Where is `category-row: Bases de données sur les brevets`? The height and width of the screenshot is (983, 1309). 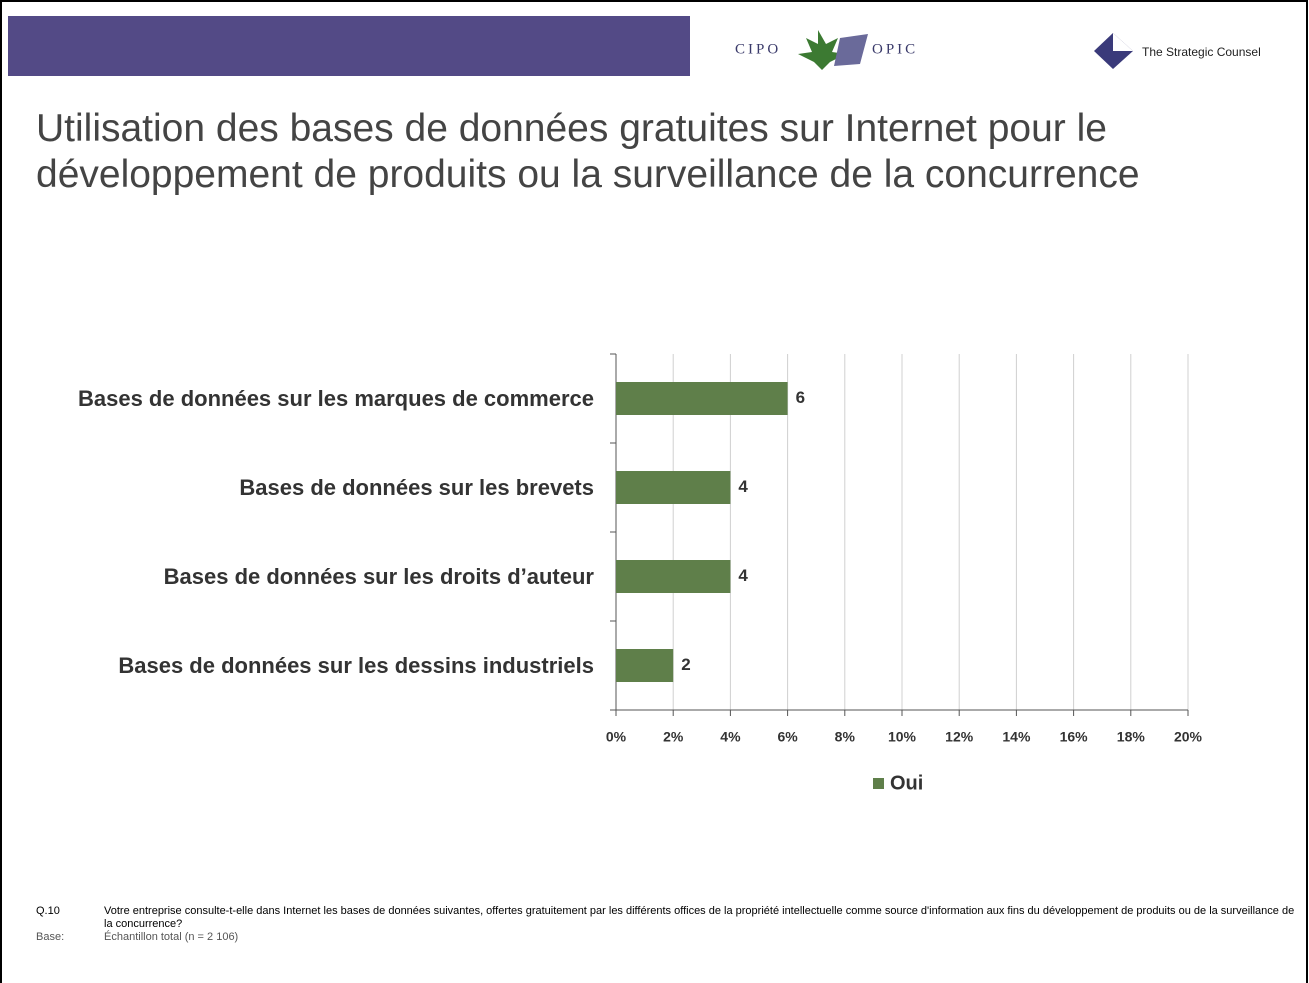
category-row: Bases de données sur les brevets is located at coordinates (327, 488).